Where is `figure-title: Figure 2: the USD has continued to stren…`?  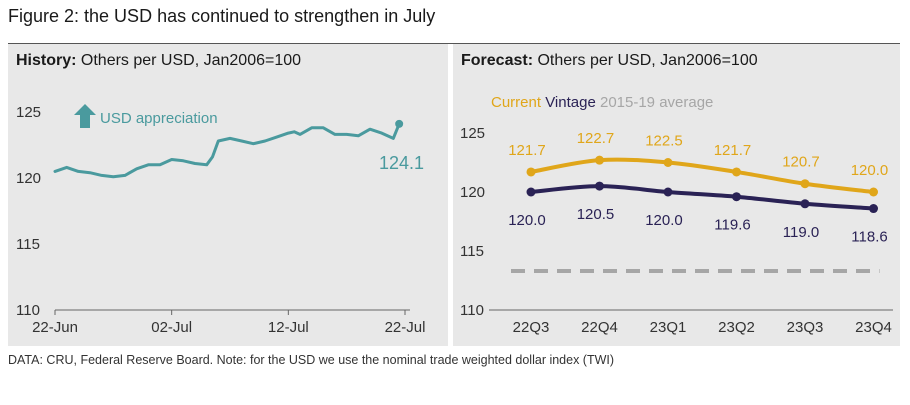
figure-title: Figure 2: the USD has continued to stren… is located at coordinates (222, 16).